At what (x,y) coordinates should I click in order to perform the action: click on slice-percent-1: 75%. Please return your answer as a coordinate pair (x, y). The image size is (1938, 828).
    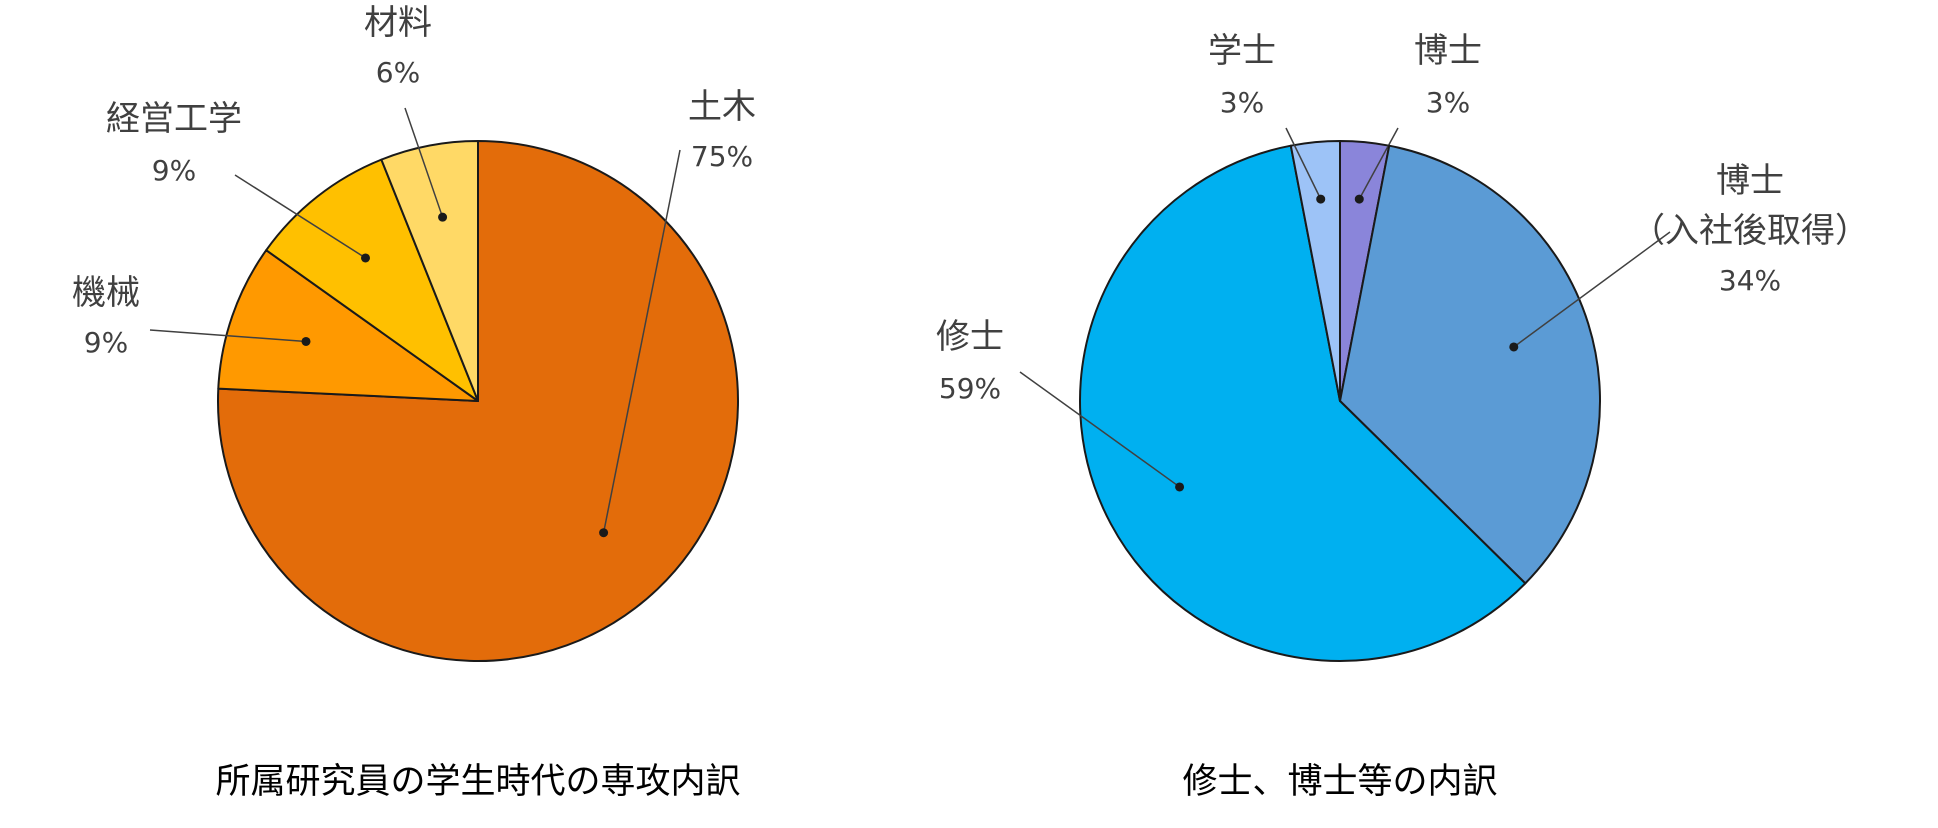
    Looking at the image, I should click on (722, 156).